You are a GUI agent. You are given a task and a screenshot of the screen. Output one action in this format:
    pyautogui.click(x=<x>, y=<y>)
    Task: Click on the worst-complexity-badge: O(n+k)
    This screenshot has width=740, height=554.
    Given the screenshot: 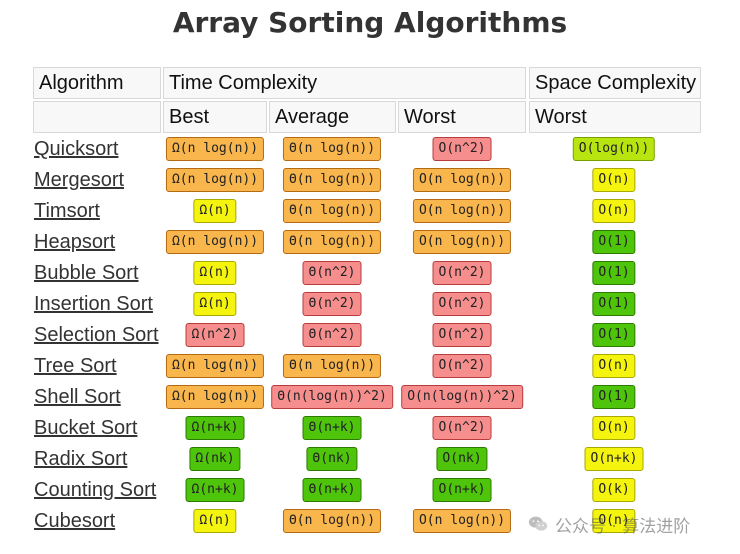 What is the action you would take?
    pyautogui.click(x=462, y=490)
    